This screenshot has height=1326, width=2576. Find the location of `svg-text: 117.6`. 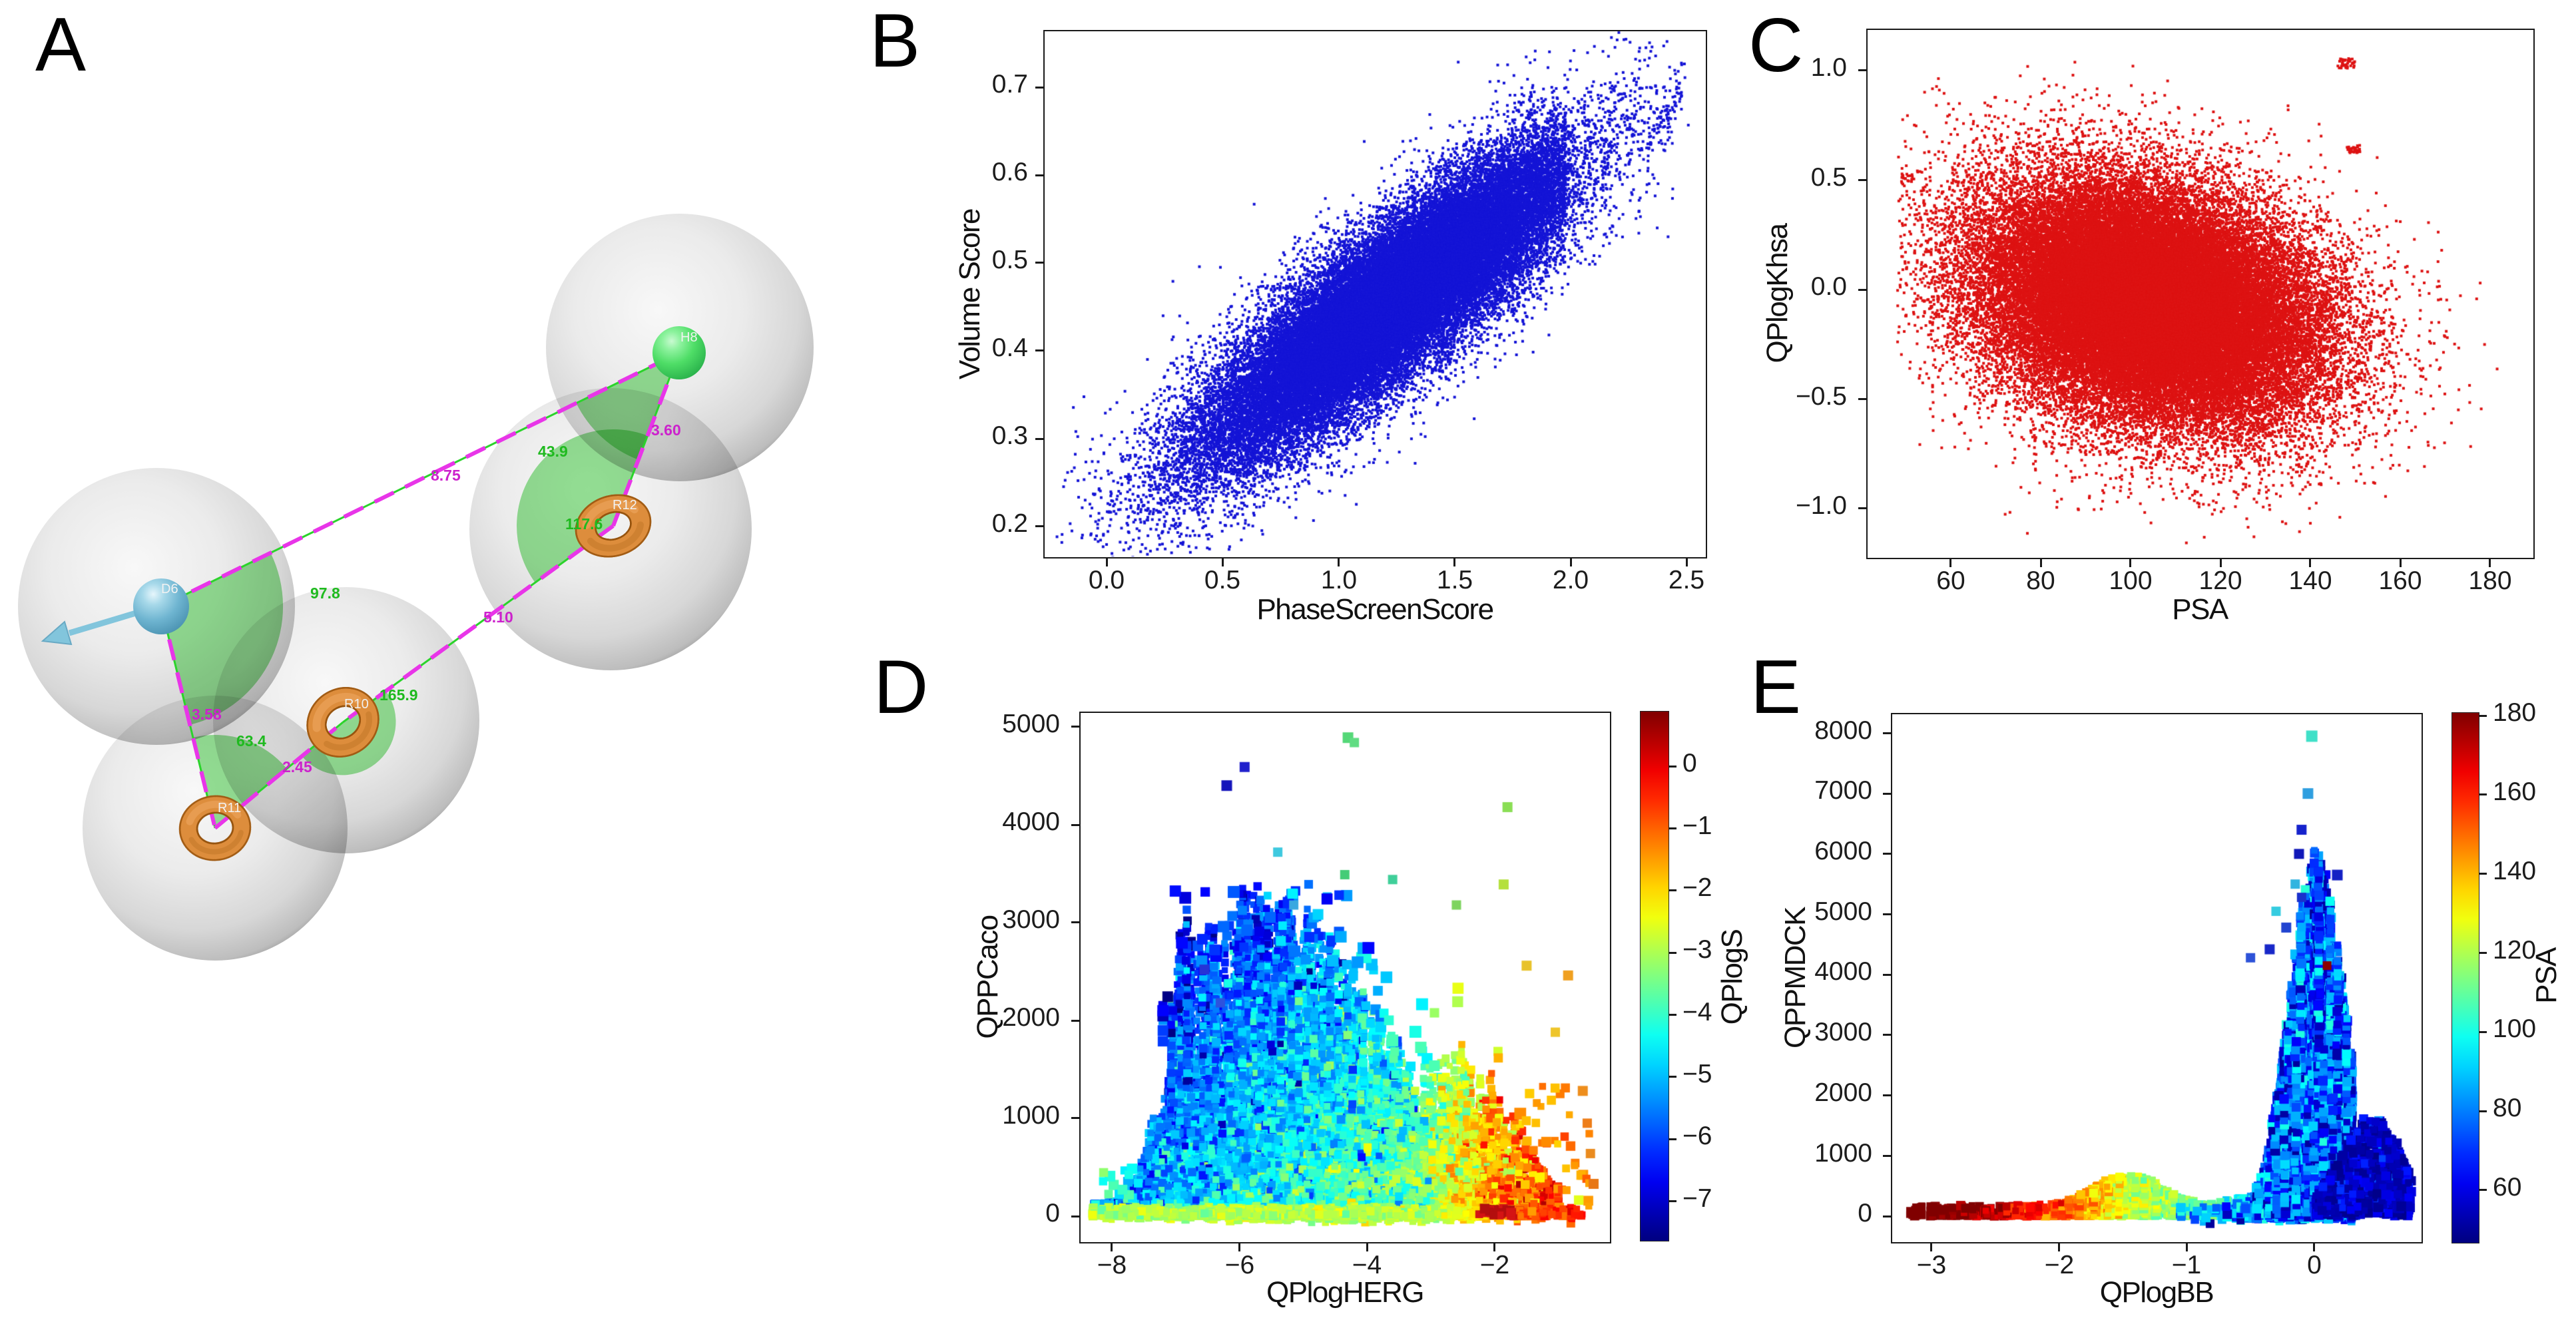

svg-text: 117.6 is located at coordinates (584, 524).